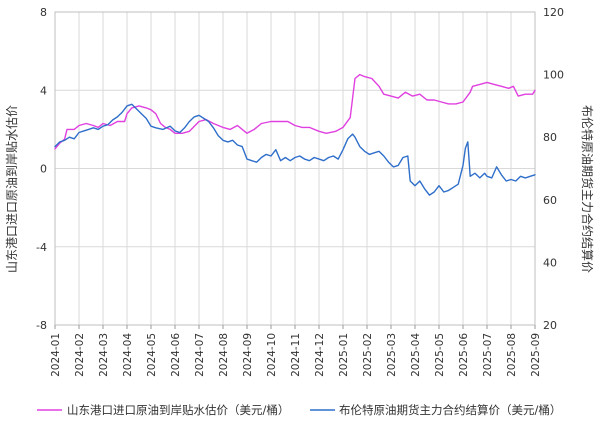 The height and width of the screenshot is (445, 598). Describe the element at coordinates (587, 189) in the screenshot. I see `right-axis-title: 布伦特原油期货主力合约结算价` at that location.